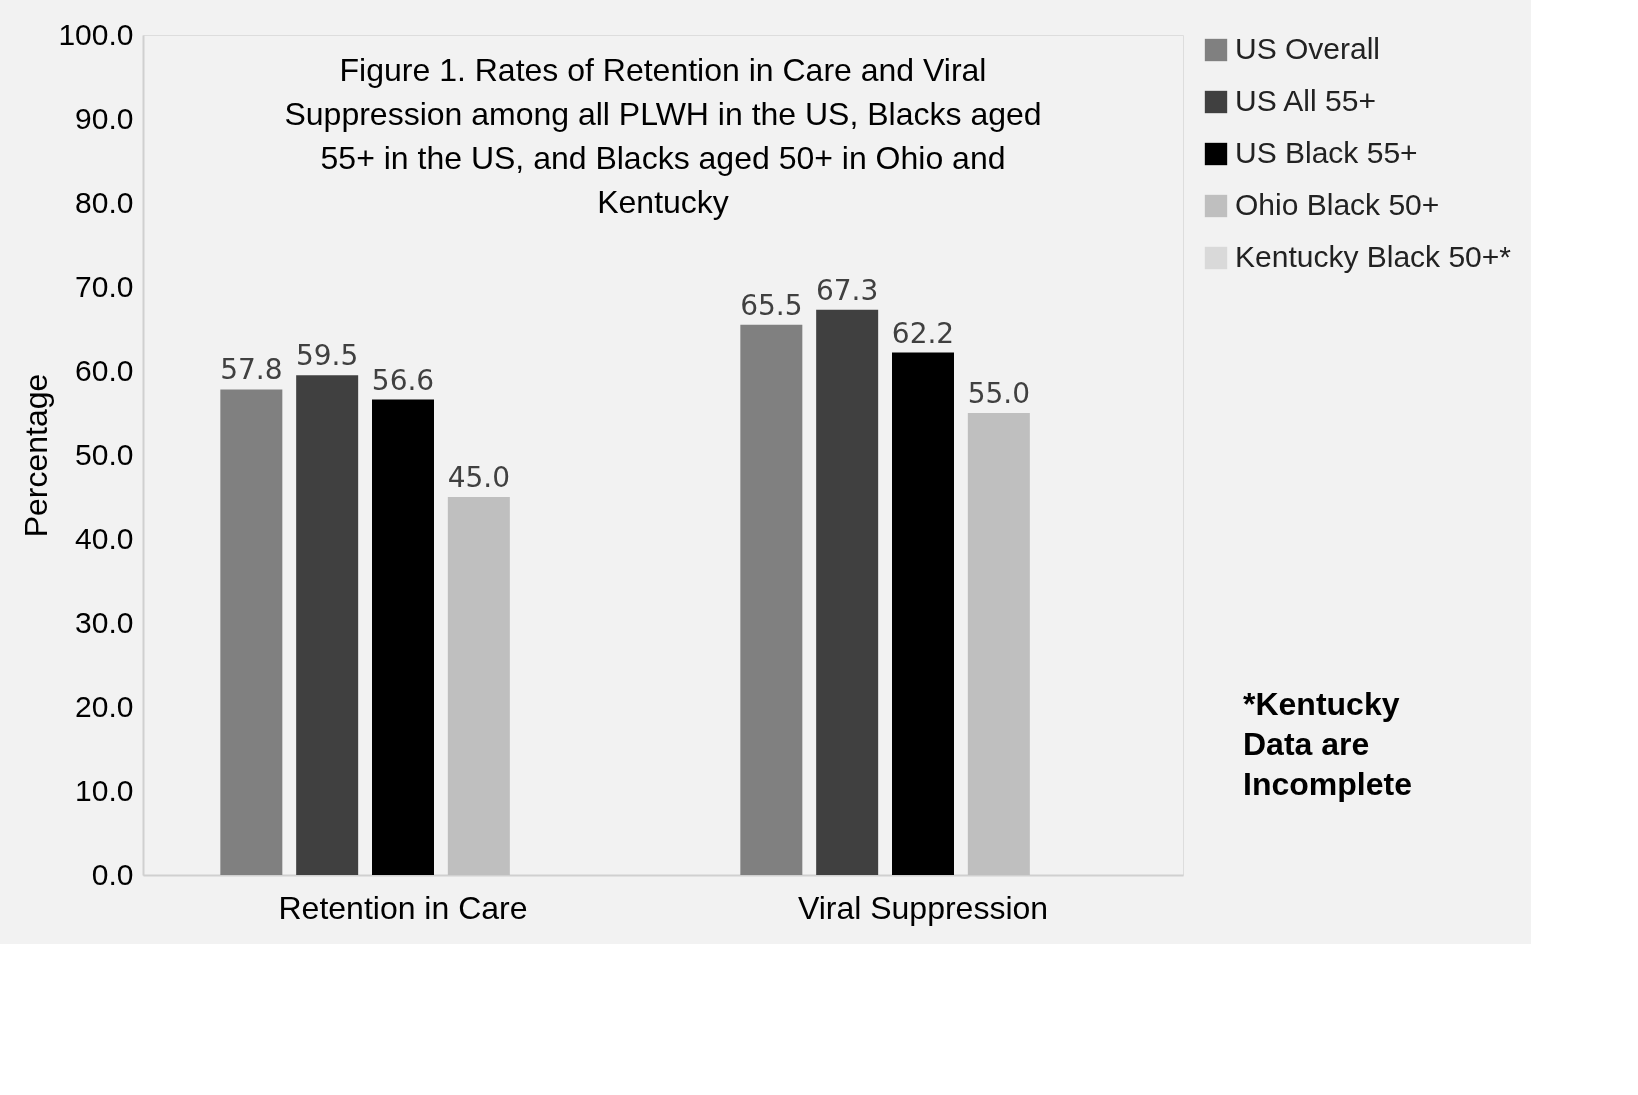 This screenshot has height=1095, width=1638. Describe the element at coordinates (1337, 204) in the screenshot. I see `legend-label: Ohio Black 50+` at that location.